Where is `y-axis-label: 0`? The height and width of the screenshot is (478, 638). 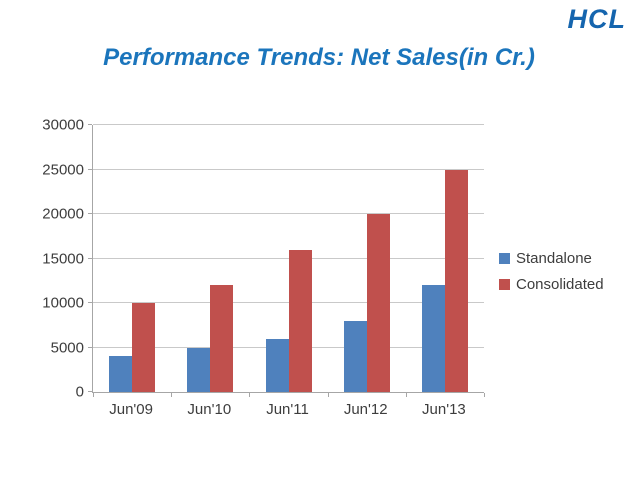 y-axis-label: 0 is located at coordinates (79, 392).